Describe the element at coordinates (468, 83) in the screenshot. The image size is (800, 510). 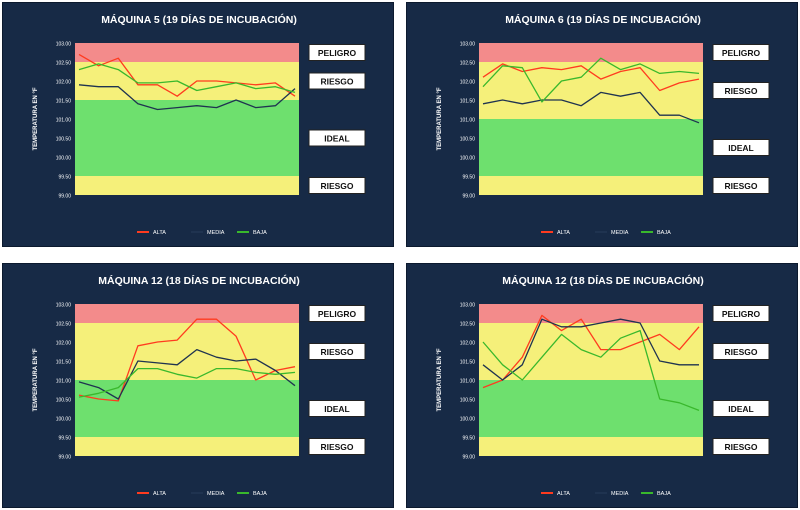
I see `y-tick-label: 102.00` at that location.